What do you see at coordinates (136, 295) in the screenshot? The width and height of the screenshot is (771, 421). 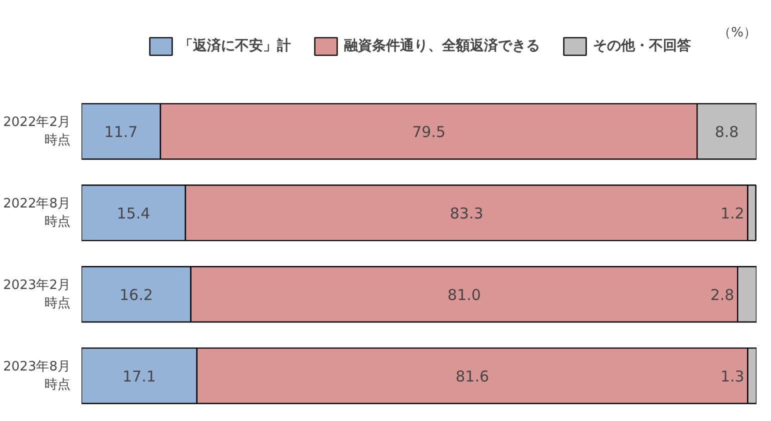 I see `data-label: 16.2` at bounding box center [136, 295].